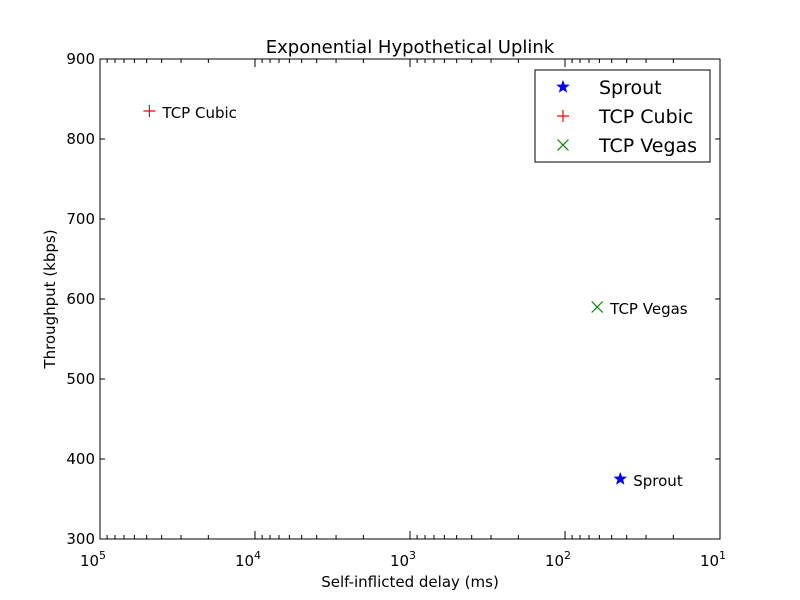 This screenshot has height=600, width=800. I want to click on data-point-x, so click(597, 307).